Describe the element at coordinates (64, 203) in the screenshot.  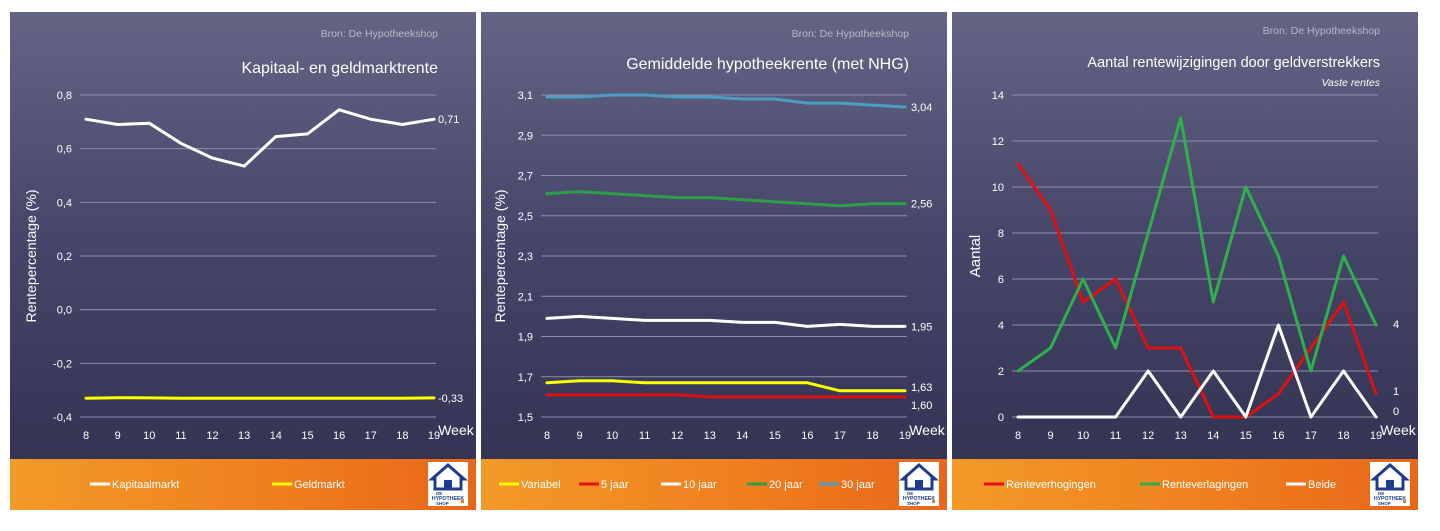
I see `y-tick-label: 0,4` at that location.